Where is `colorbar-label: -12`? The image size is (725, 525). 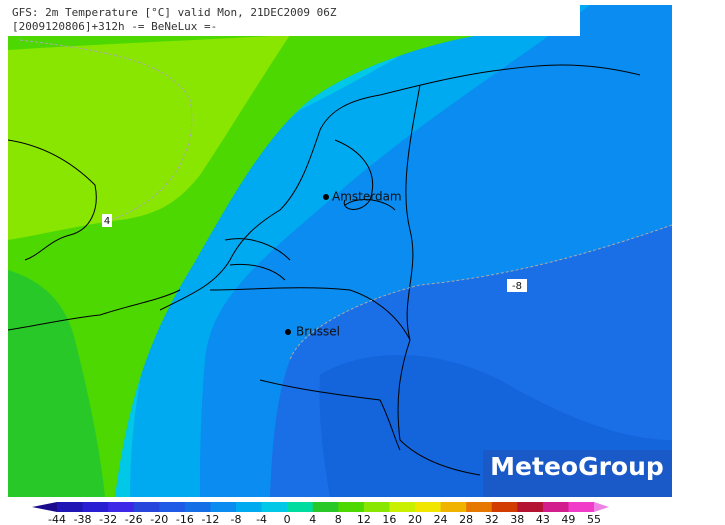
colorbar-label: -12 is located at coordinates (210, 519).